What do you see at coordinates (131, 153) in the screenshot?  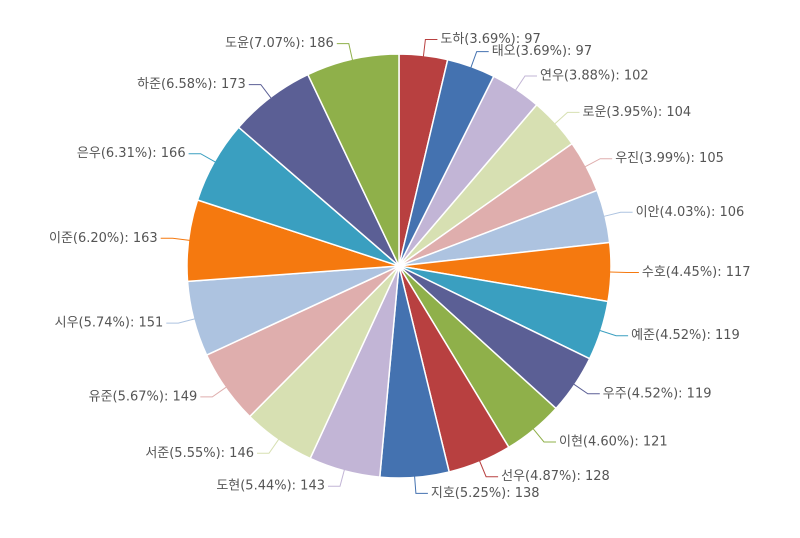 I see `data-label-17: 은우(6.31%): 166` at bounding box center [131, 153].